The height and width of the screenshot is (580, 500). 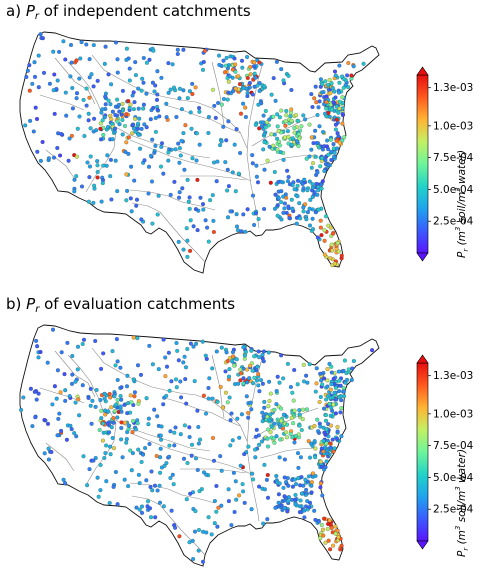 I want to click on colorbar-tick-label: 1.3e-03, so click(x=453, y=376).